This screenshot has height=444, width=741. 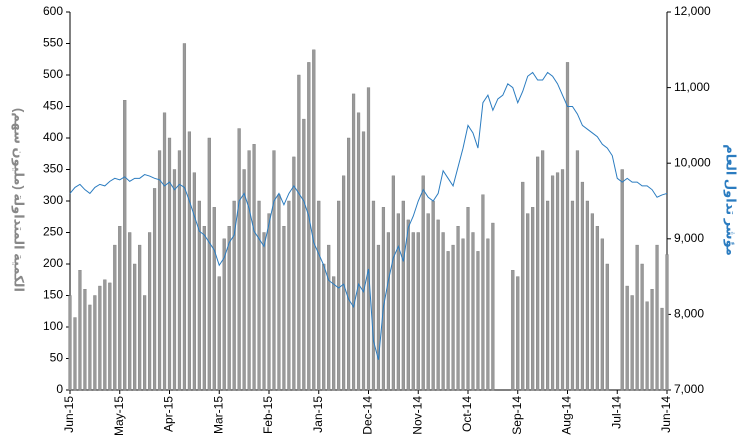 I want to click on x-tick-label: May-15, so click(x=119, y=416).